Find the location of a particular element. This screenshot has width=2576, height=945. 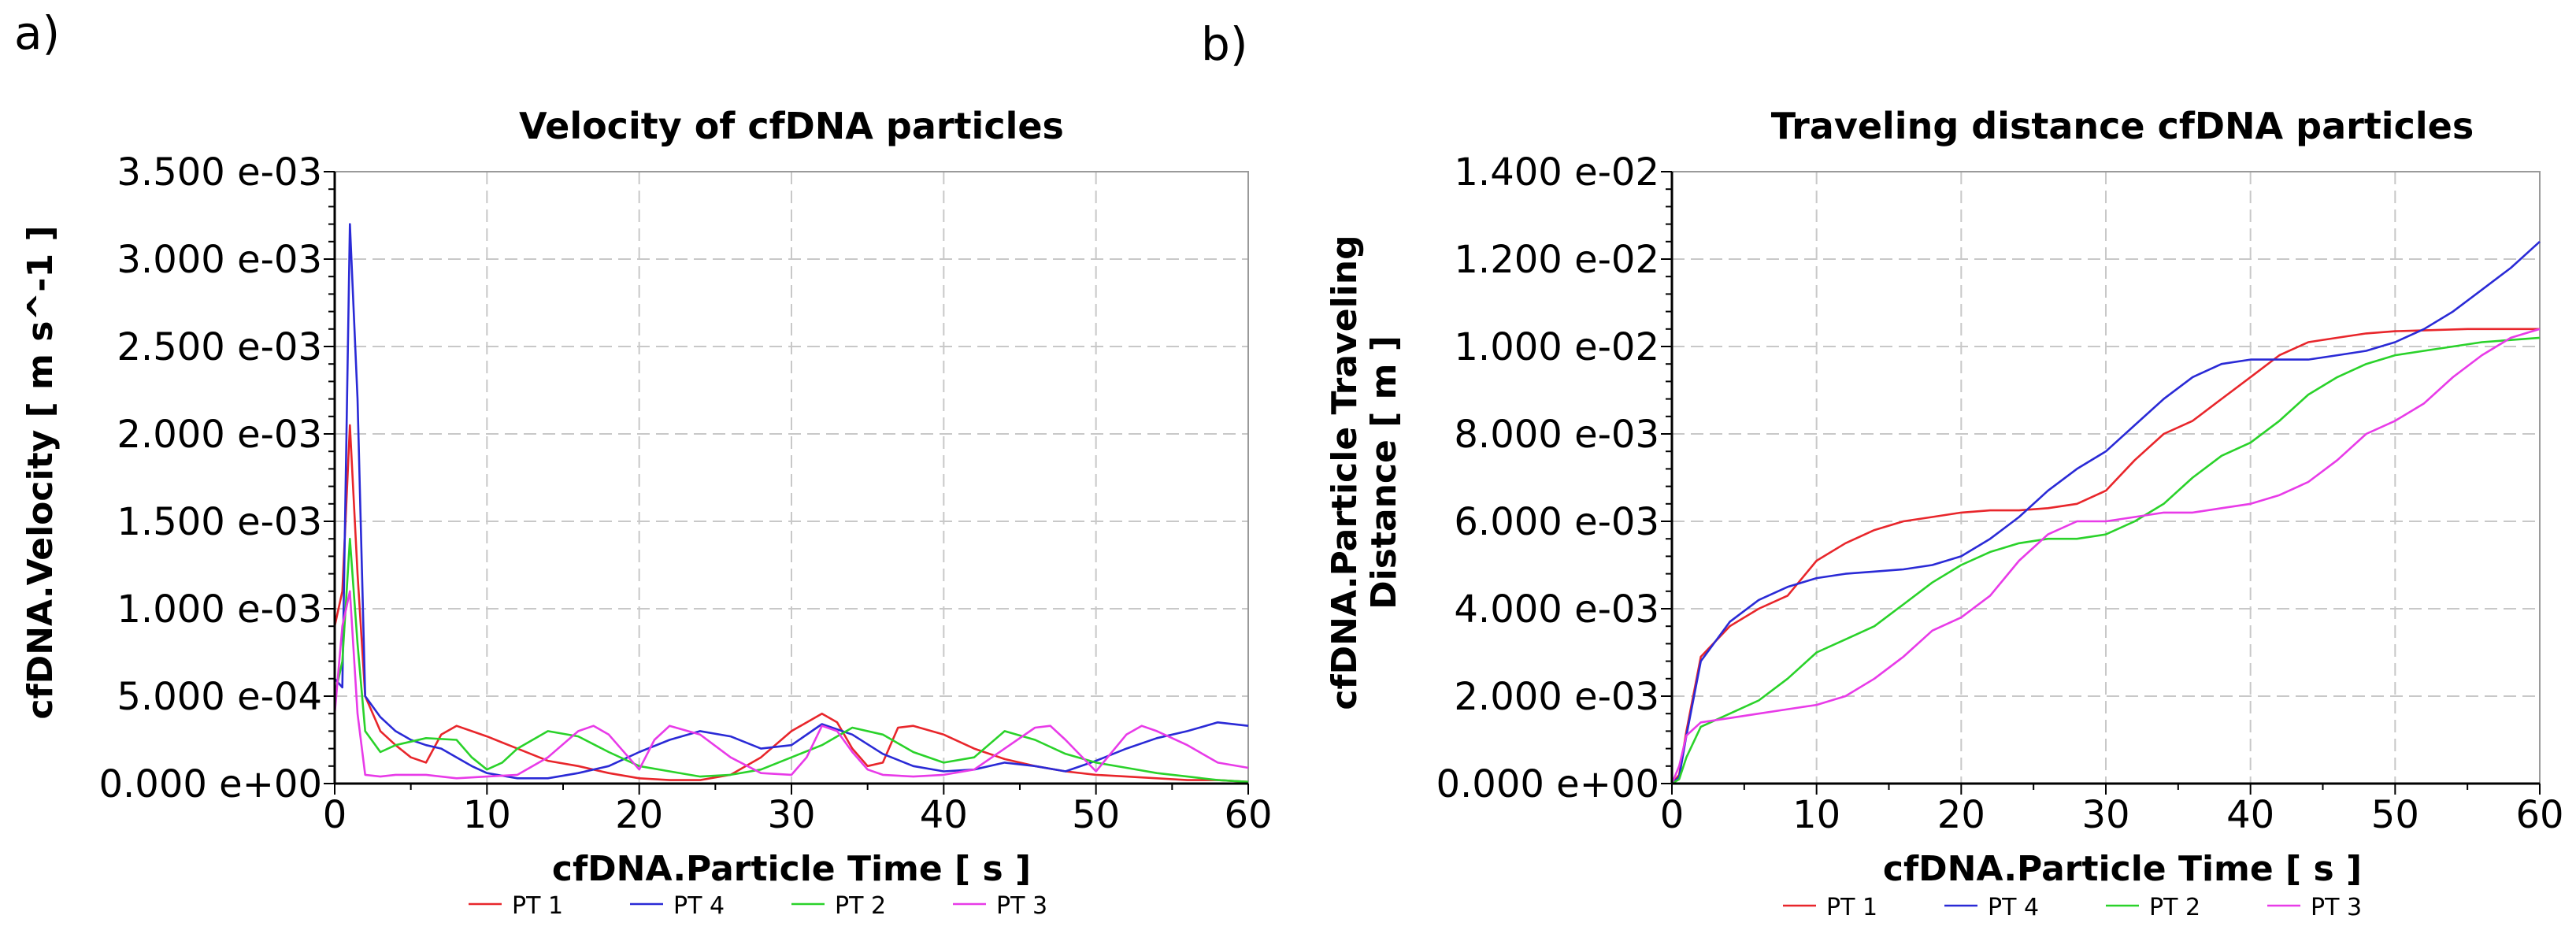

panel-label-a: a) is located at coordinates (37, 33).